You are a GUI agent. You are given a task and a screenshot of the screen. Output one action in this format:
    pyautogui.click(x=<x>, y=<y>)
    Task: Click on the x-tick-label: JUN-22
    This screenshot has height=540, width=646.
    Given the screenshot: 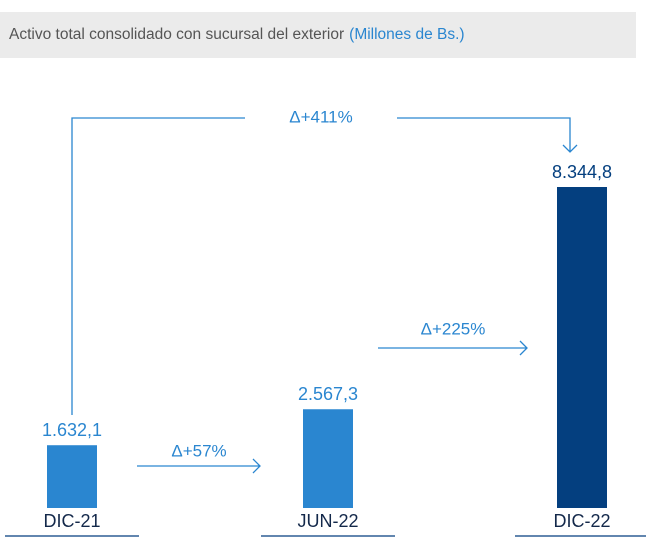 What is the action you would take?
    pyautogui.click(x=327, y=521)
    